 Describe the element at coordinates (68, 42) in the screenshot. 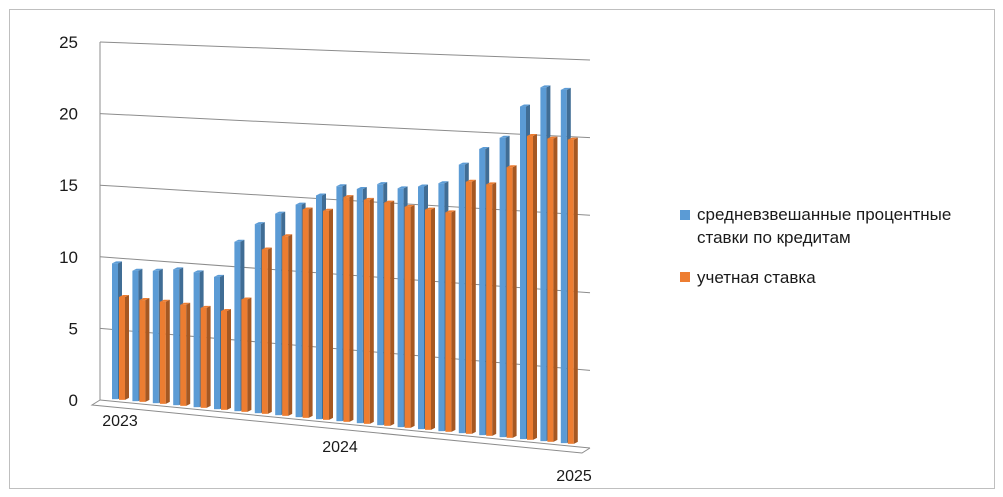

I see `y-tick-label: 25` at that location.